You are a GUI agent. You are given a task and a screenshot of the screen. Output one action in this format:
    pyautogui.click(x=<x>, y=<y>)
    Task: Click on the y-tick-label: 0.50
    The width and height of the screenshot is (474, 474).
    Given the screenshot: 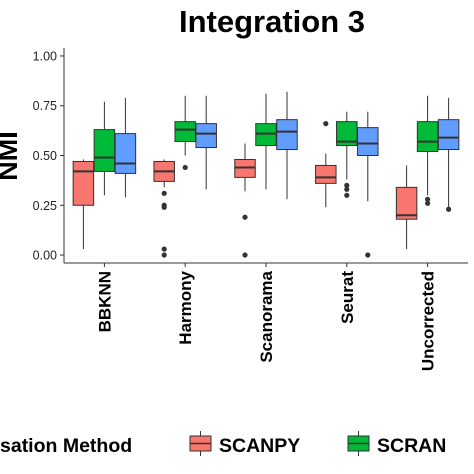 What is the action you would take?
    pyautogui.click(x=45, y=156)
    